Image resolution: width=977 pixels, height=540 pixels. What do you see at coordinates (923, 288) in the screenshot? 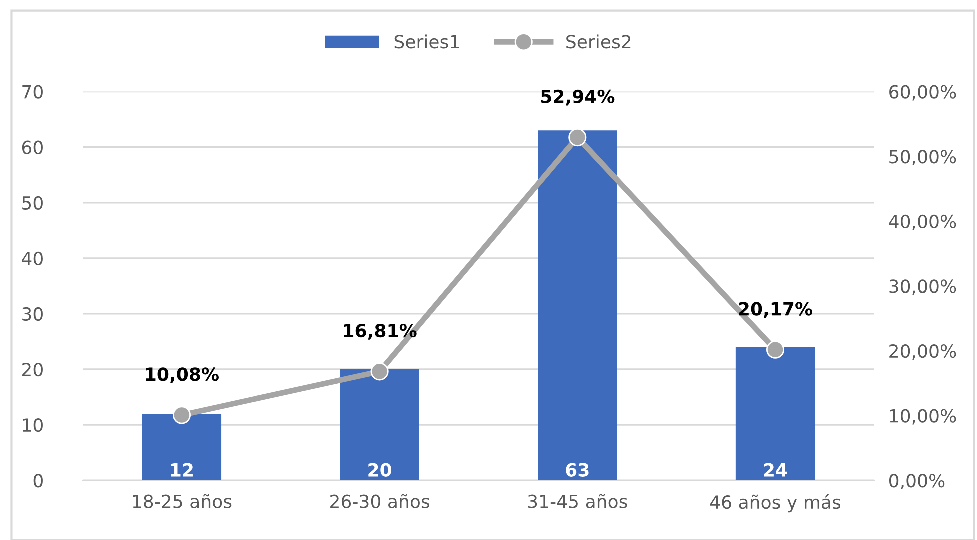
I see `y2-tick-label: 30,00%` at bounding box center [923, 288].